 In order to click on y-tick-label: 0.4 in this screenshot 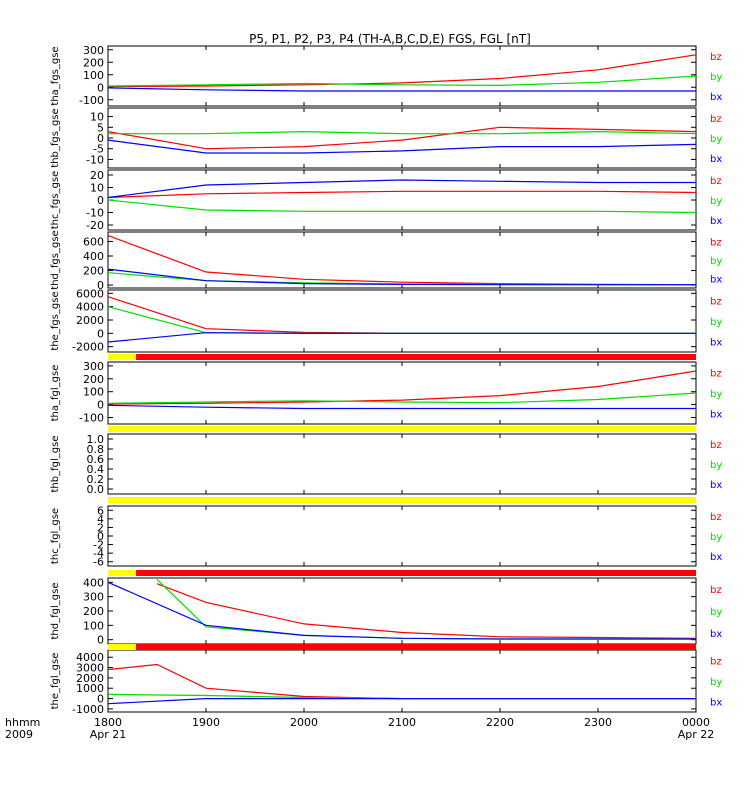, I will do `click(96, 469)`.